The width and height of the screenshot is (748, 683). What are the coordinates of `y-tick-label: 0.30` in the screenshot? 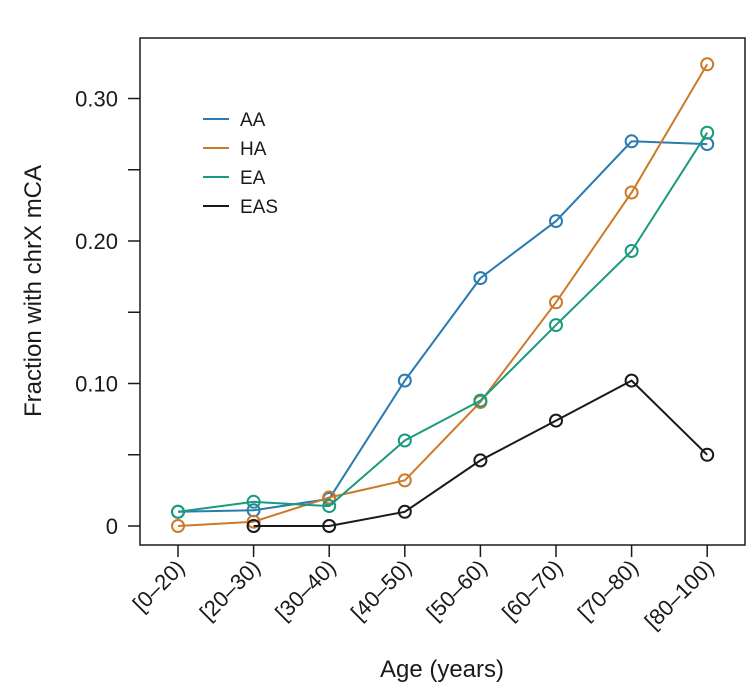 It's located at (96, 99).